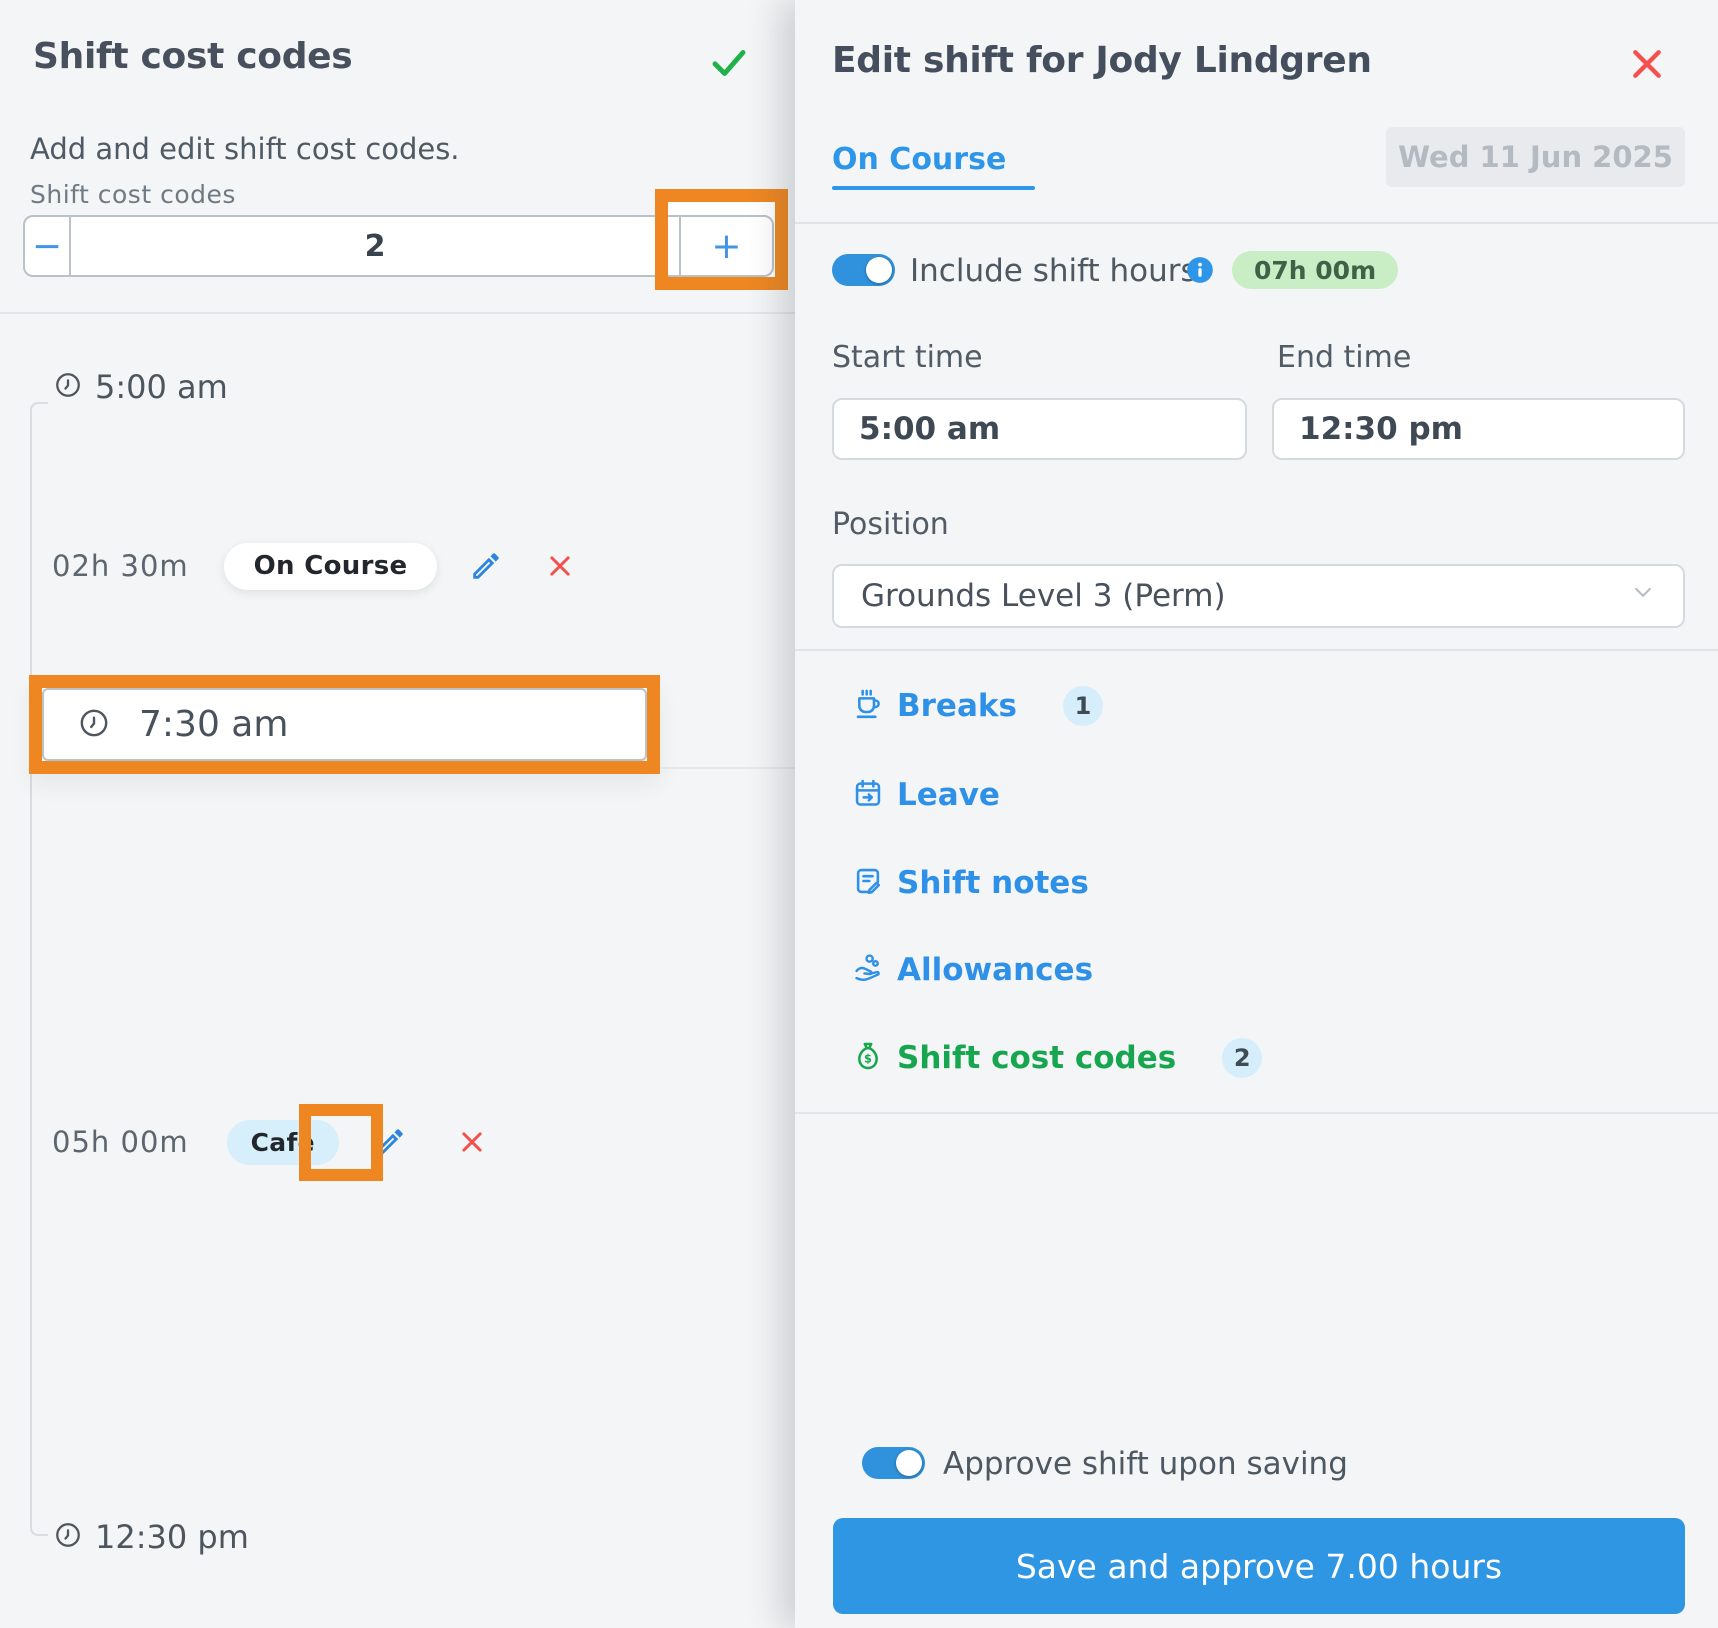 This screenshot has height=1628, width=1718. What do you see at coordinates (729, 65) in the screenshot?
I see `confirm-check-icon` at bounding box center [729, 65].